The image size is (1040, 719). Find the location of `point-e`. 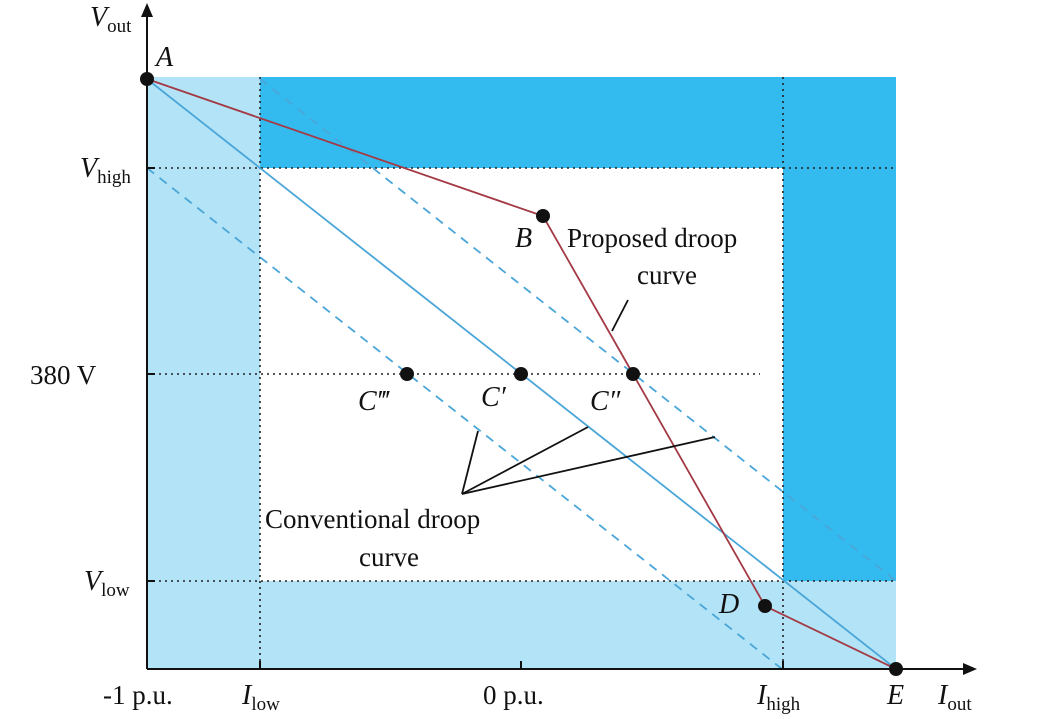

point-e is located at coordinates (896, 669).